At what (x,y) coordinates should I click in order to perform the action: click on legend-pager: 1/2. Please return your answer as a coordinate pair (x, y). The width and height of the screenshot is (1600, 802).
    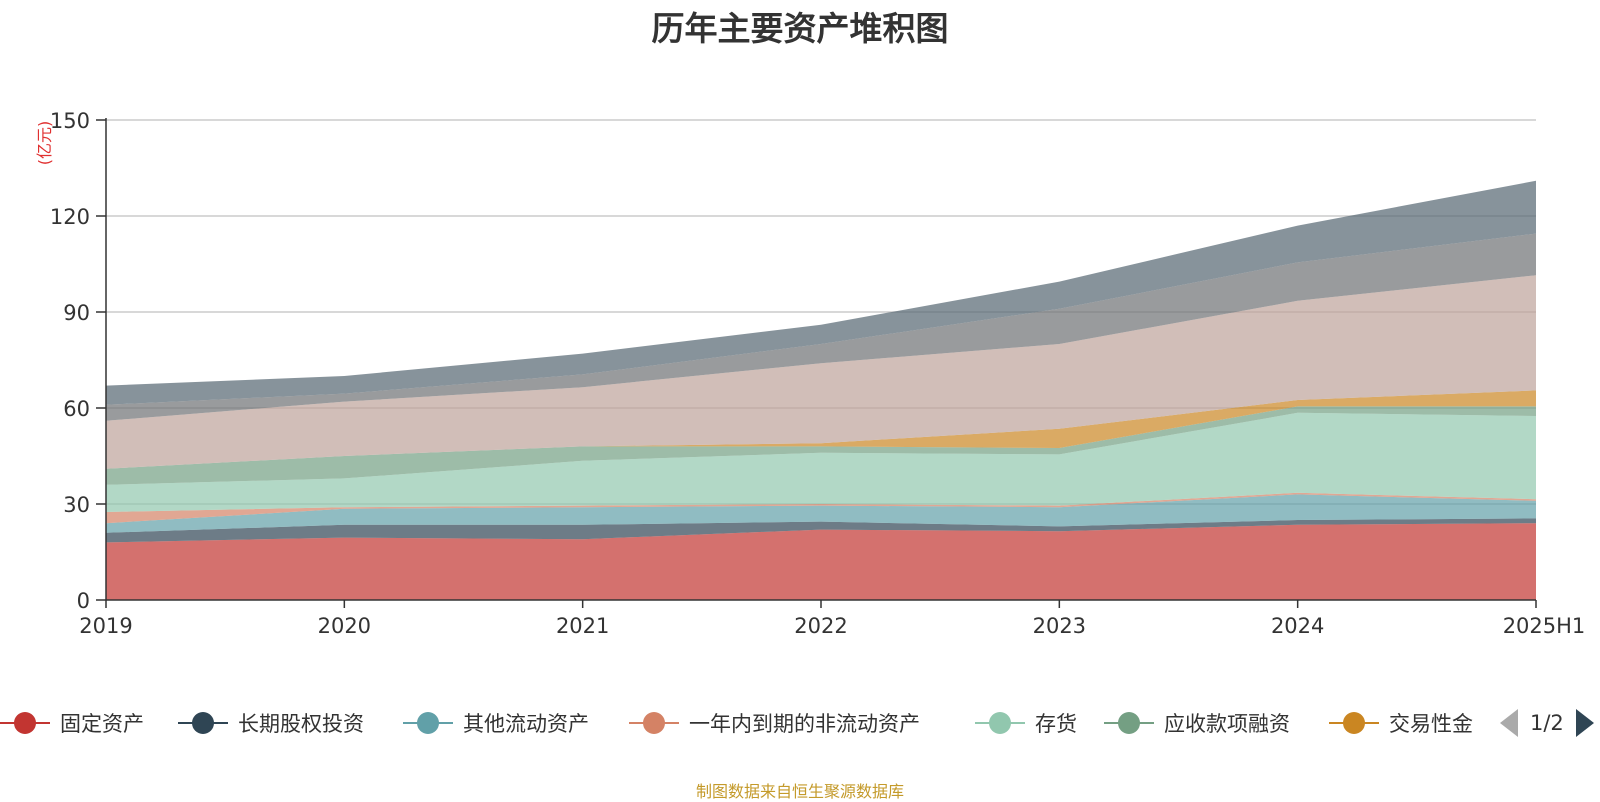
    Looking at the image, I should click on (1547, 723).